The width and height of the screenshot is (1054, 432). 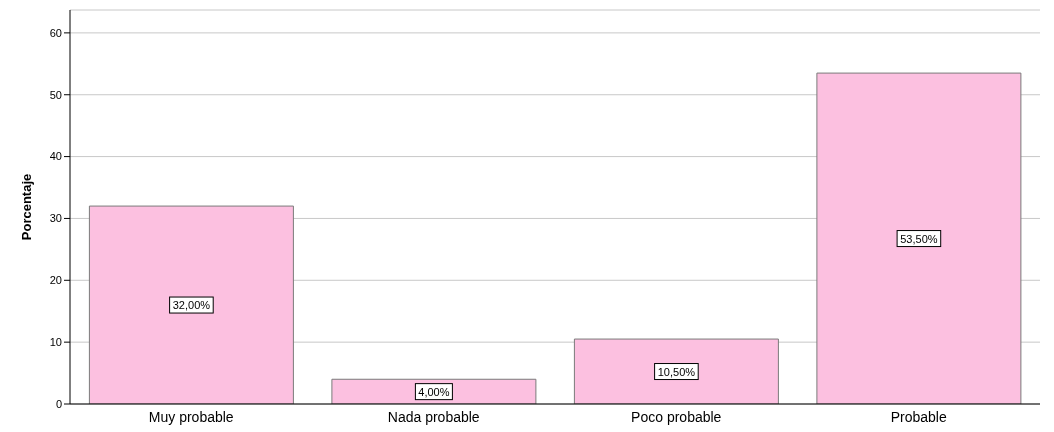 I want to click on x-tick-label: Poco probable, so click(x=676, y=416).